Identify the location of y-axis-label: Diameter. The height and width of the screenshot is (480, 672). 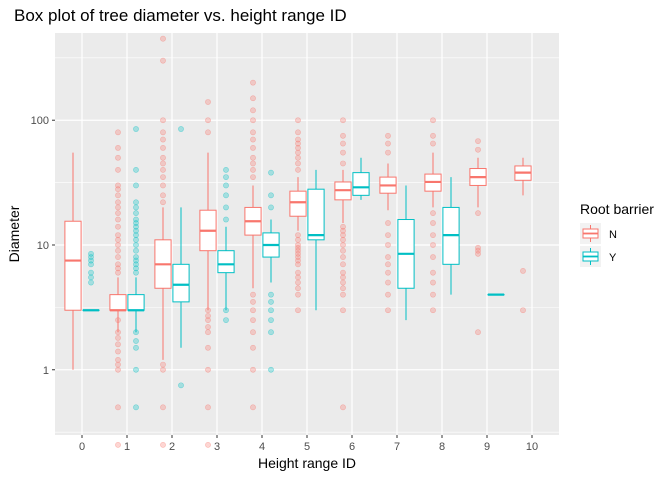
(14, 233).